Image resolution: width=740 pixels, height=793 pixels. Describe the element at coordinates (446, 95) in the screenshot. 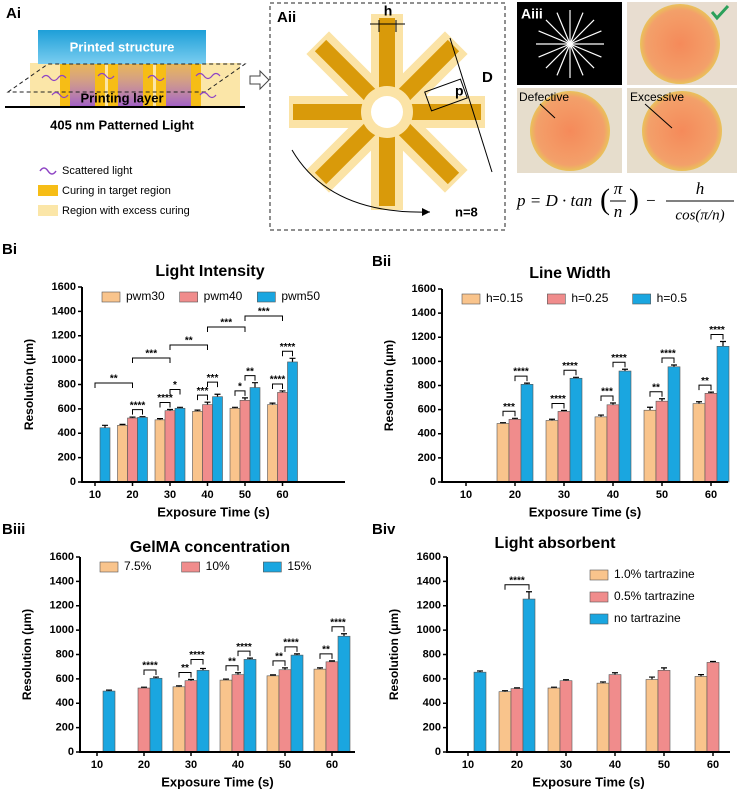

I see `p-box` at that location.